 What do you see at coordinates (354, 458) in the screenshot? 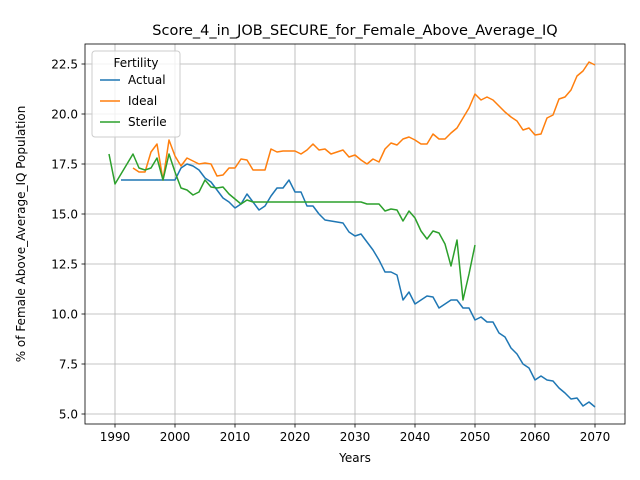
I see `x-axis-label: Years` at bounding box center [354, 458].